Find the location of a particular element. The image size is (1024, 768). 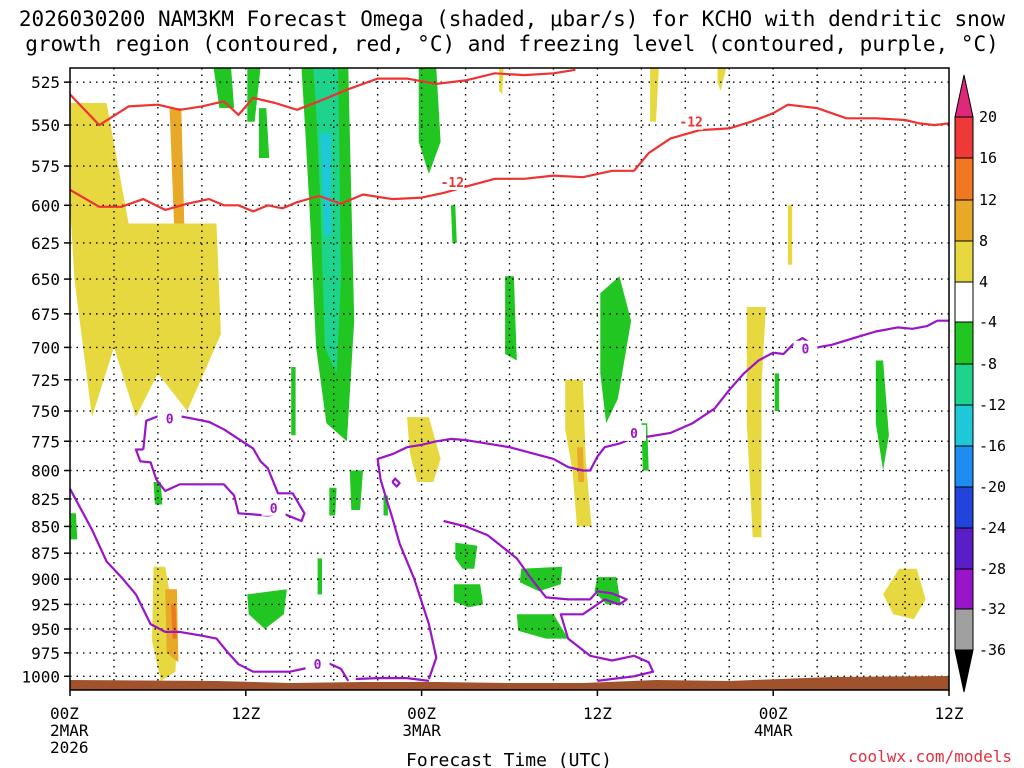

x-tick-label-0-2: 2026 is located at coordinates (69, 747).